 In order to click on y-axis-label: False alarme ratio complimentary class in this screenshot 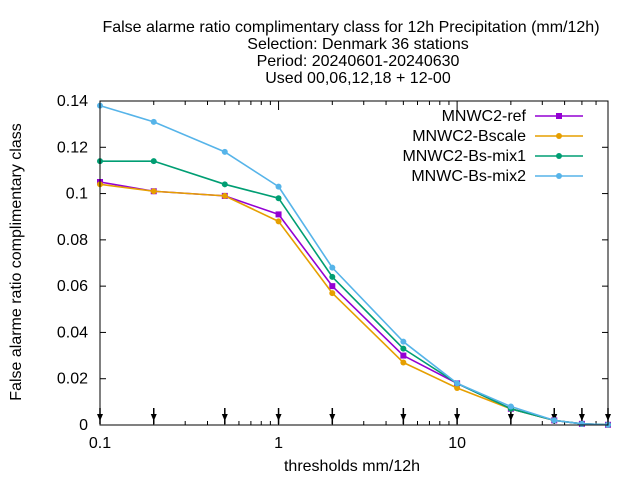, I will do `click(16, 261)`.